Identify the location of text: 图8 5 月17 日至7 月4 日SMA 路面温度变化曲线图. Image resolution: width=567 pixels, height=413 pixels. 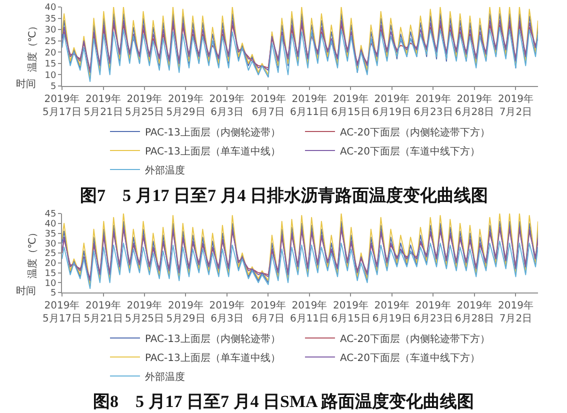
(283, 401).